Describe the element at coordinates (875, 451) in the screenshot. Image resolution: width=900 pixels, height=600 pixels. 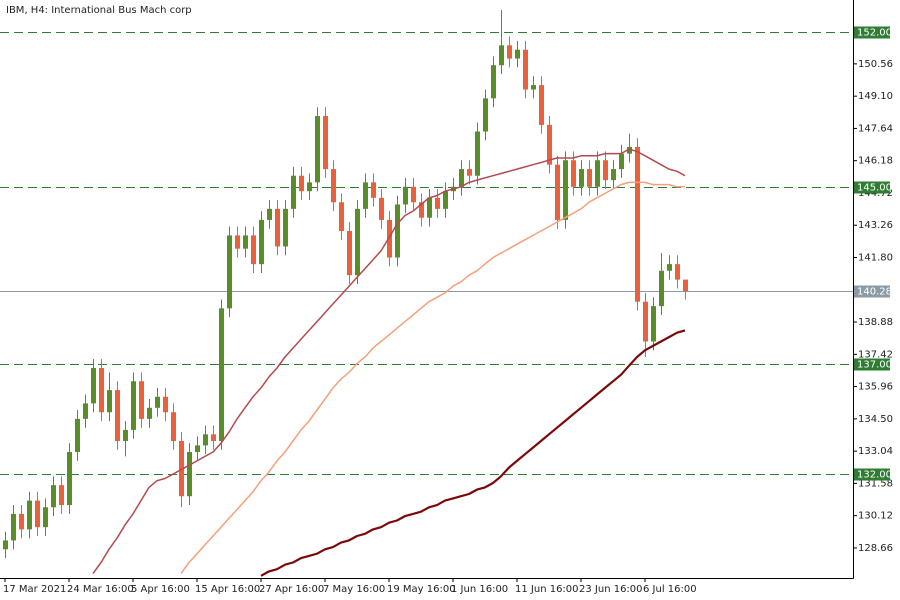
I see `y-tick-label: 133.04` at that location.